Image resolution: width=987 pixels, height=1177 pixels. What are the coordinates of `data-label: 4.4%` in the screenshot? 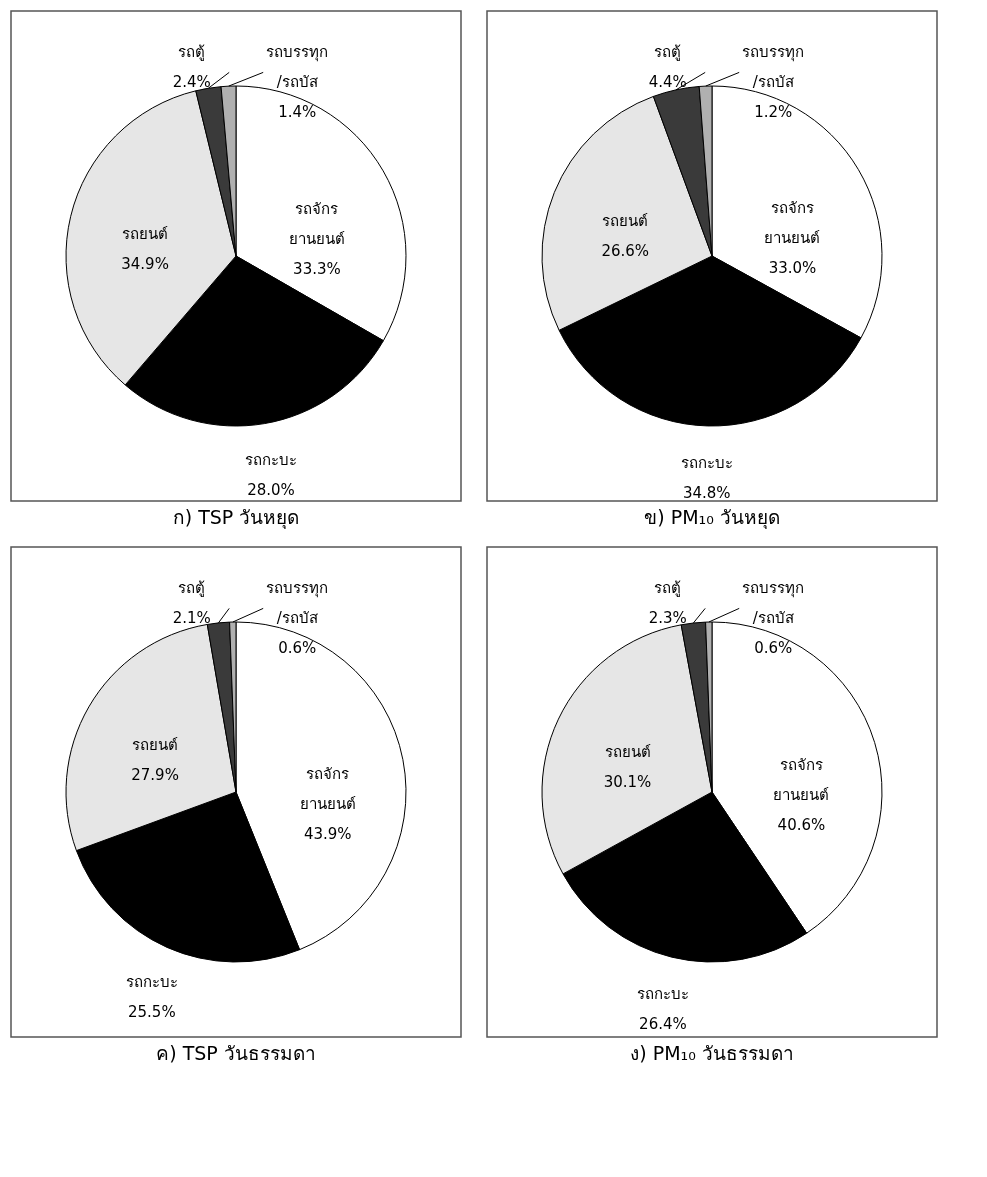 It's located at (667, 82).